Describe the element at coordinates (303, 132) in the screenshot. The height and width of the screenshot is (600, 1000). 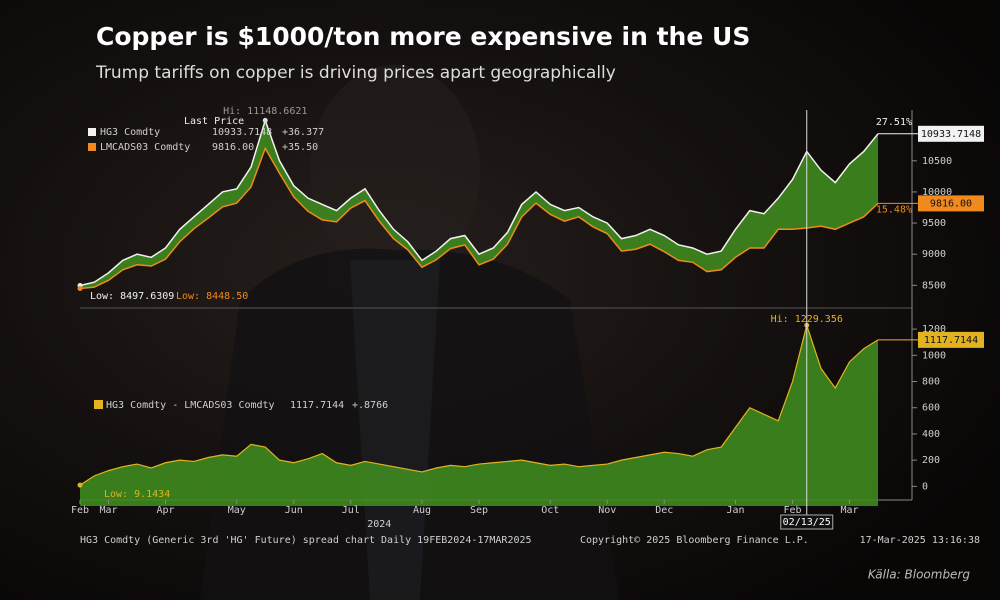
I see `legend-change: +36.377` at that location.